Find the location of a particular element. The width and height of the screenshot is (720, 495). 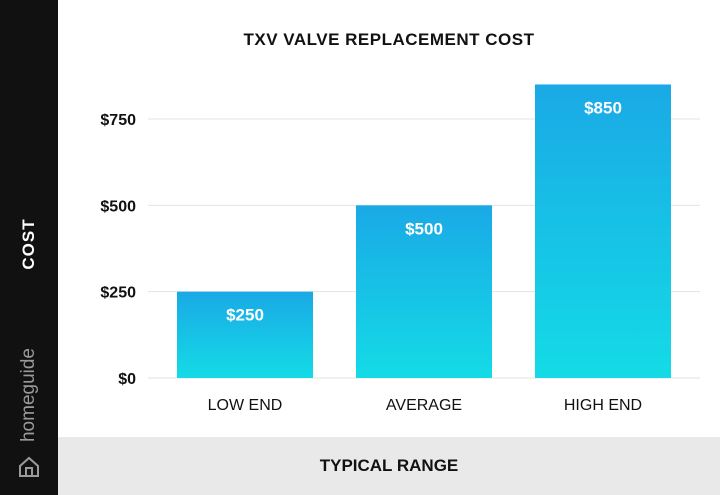

x-axis-band: TYPICAL RANGE is located at coordinates (389, 466).